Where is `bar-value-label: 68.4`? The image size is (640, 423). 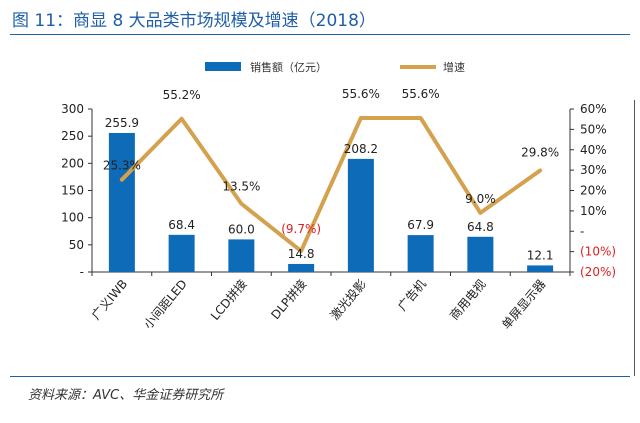
bar-value-label: 68.4 is located at coordinates (181, 225).